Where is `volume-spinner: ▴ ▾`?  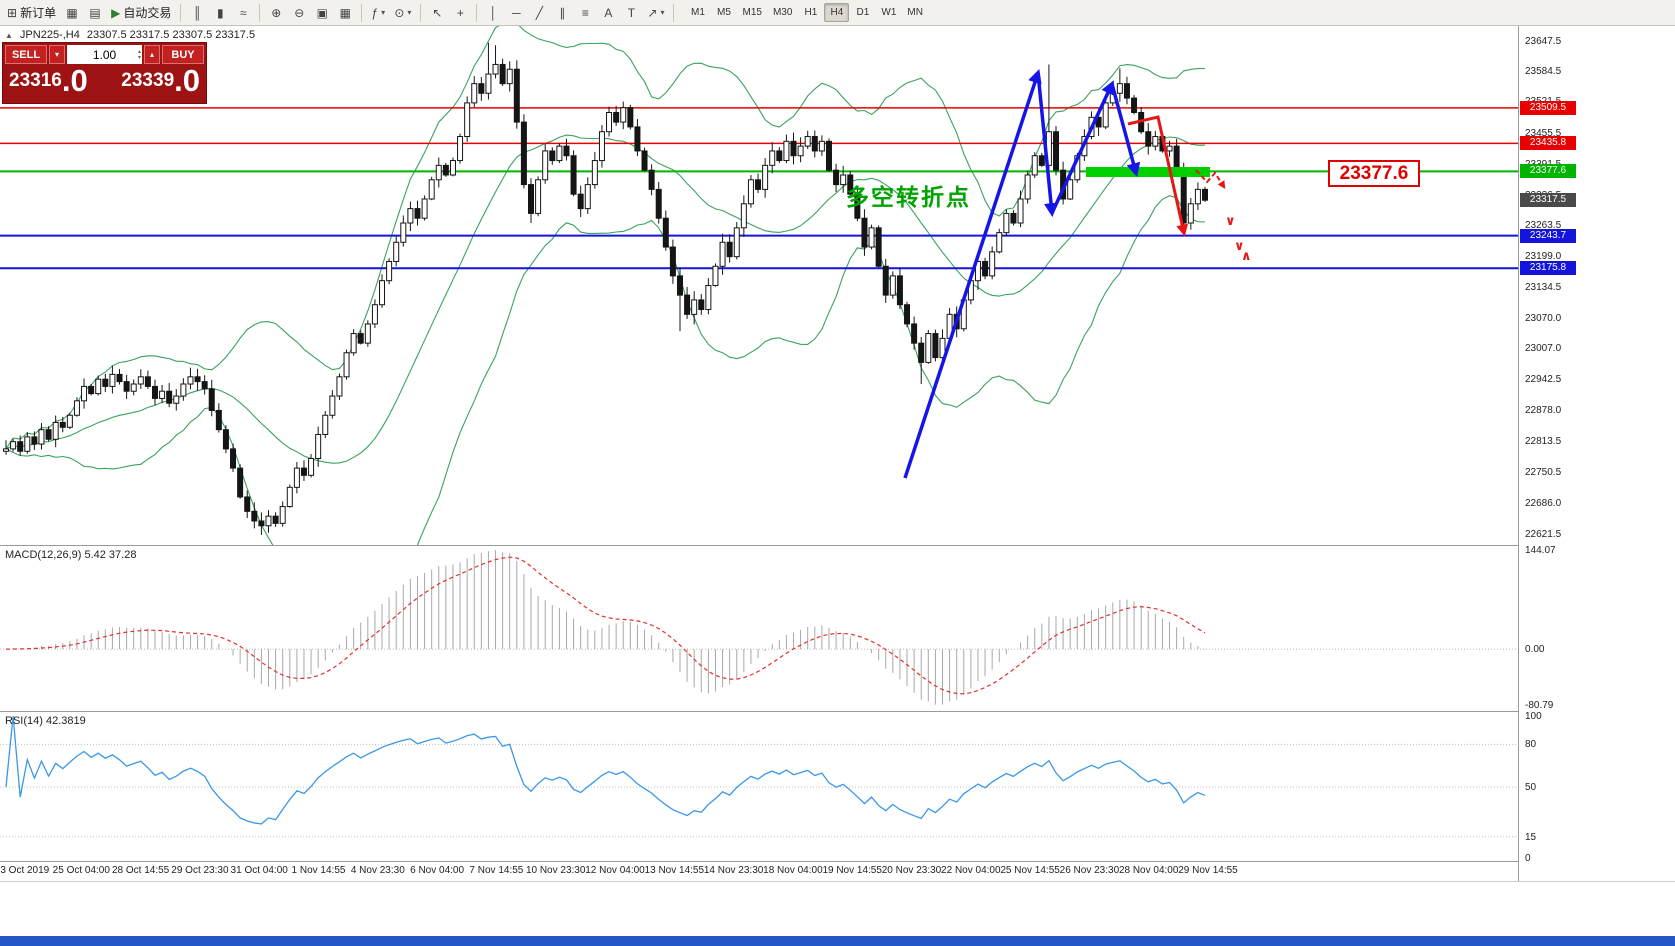
volume-spinner: ▴ ▾ is located at coordinates (139, 54).